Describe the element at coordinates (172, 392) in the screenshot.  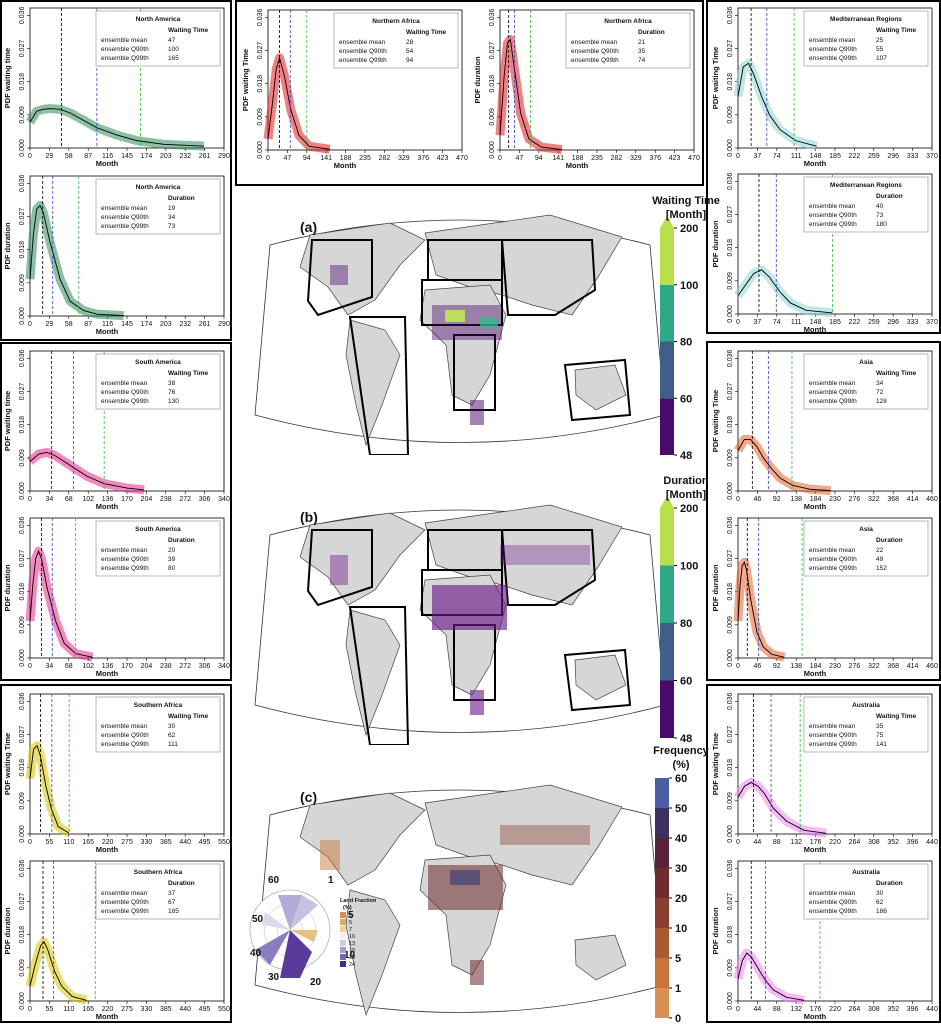
I see `stats-value: 76` at that location.